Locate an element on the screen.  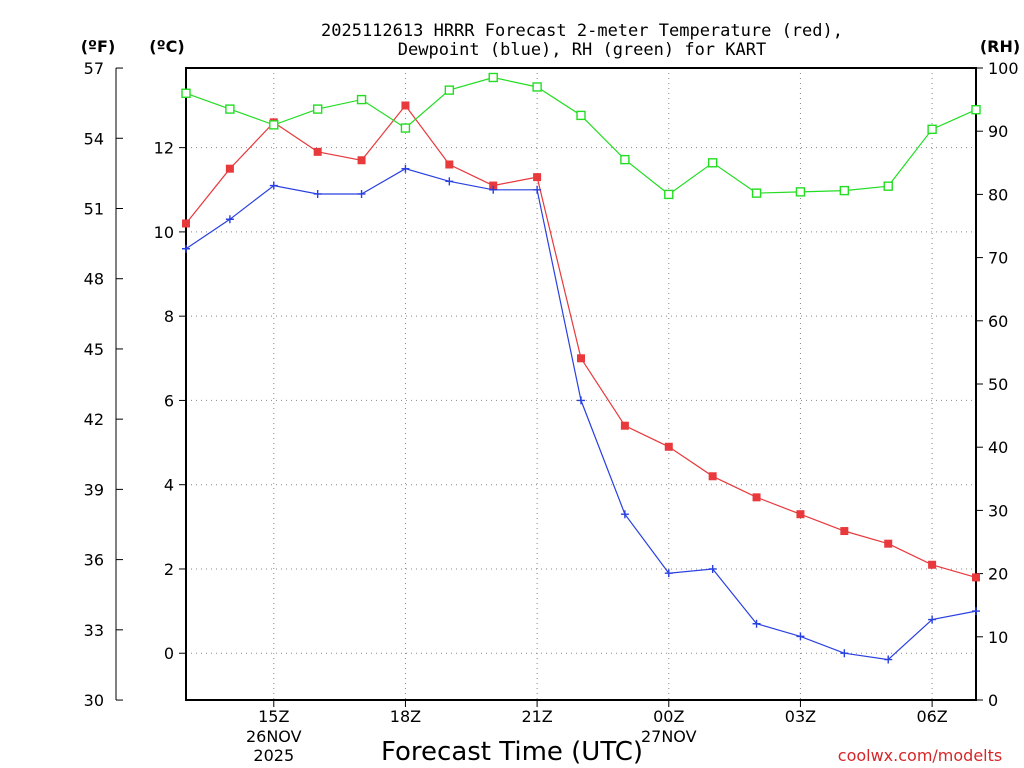
x-tick-label: 06Z is located at coordinates (931, 716).